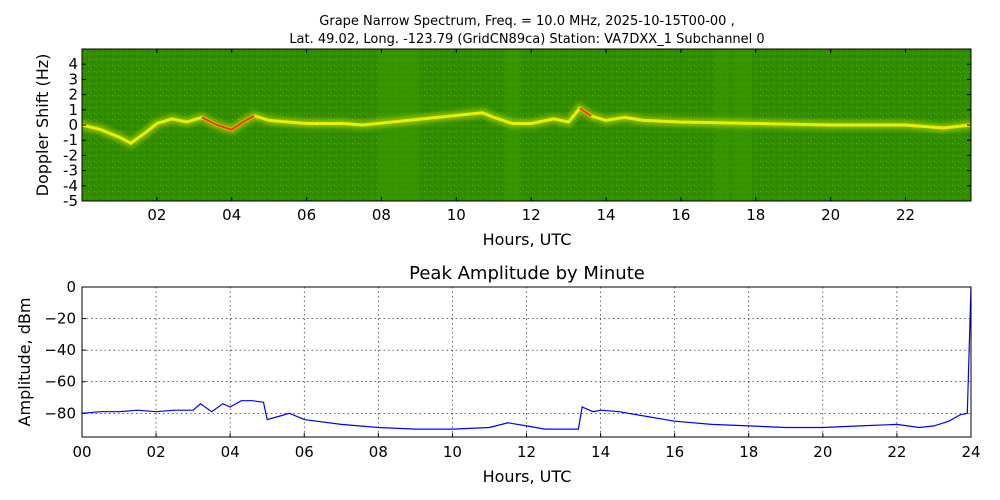  I want to click on y-tick-label: −20, so click(60, 319).